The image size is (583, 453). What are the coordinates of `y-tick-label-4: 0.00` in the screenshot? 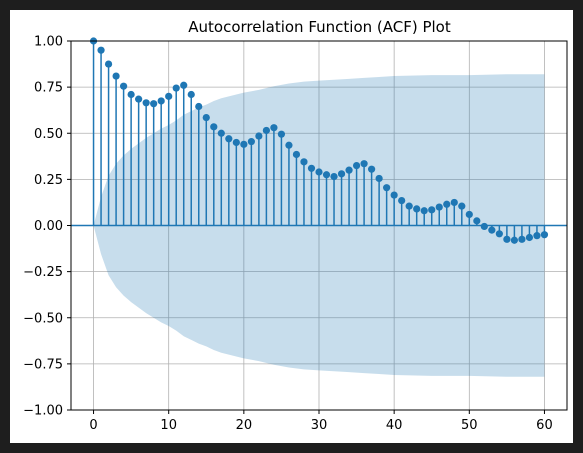 It's located at (48, 226).